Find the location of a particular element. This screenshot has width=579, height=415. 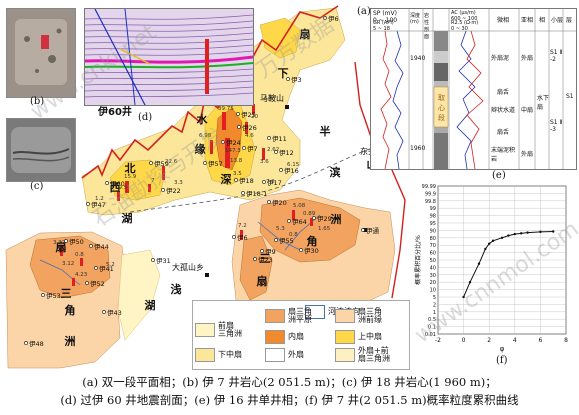

legend-label: 外扇+前 扇三角洲 is located at coordinates (374, 354).